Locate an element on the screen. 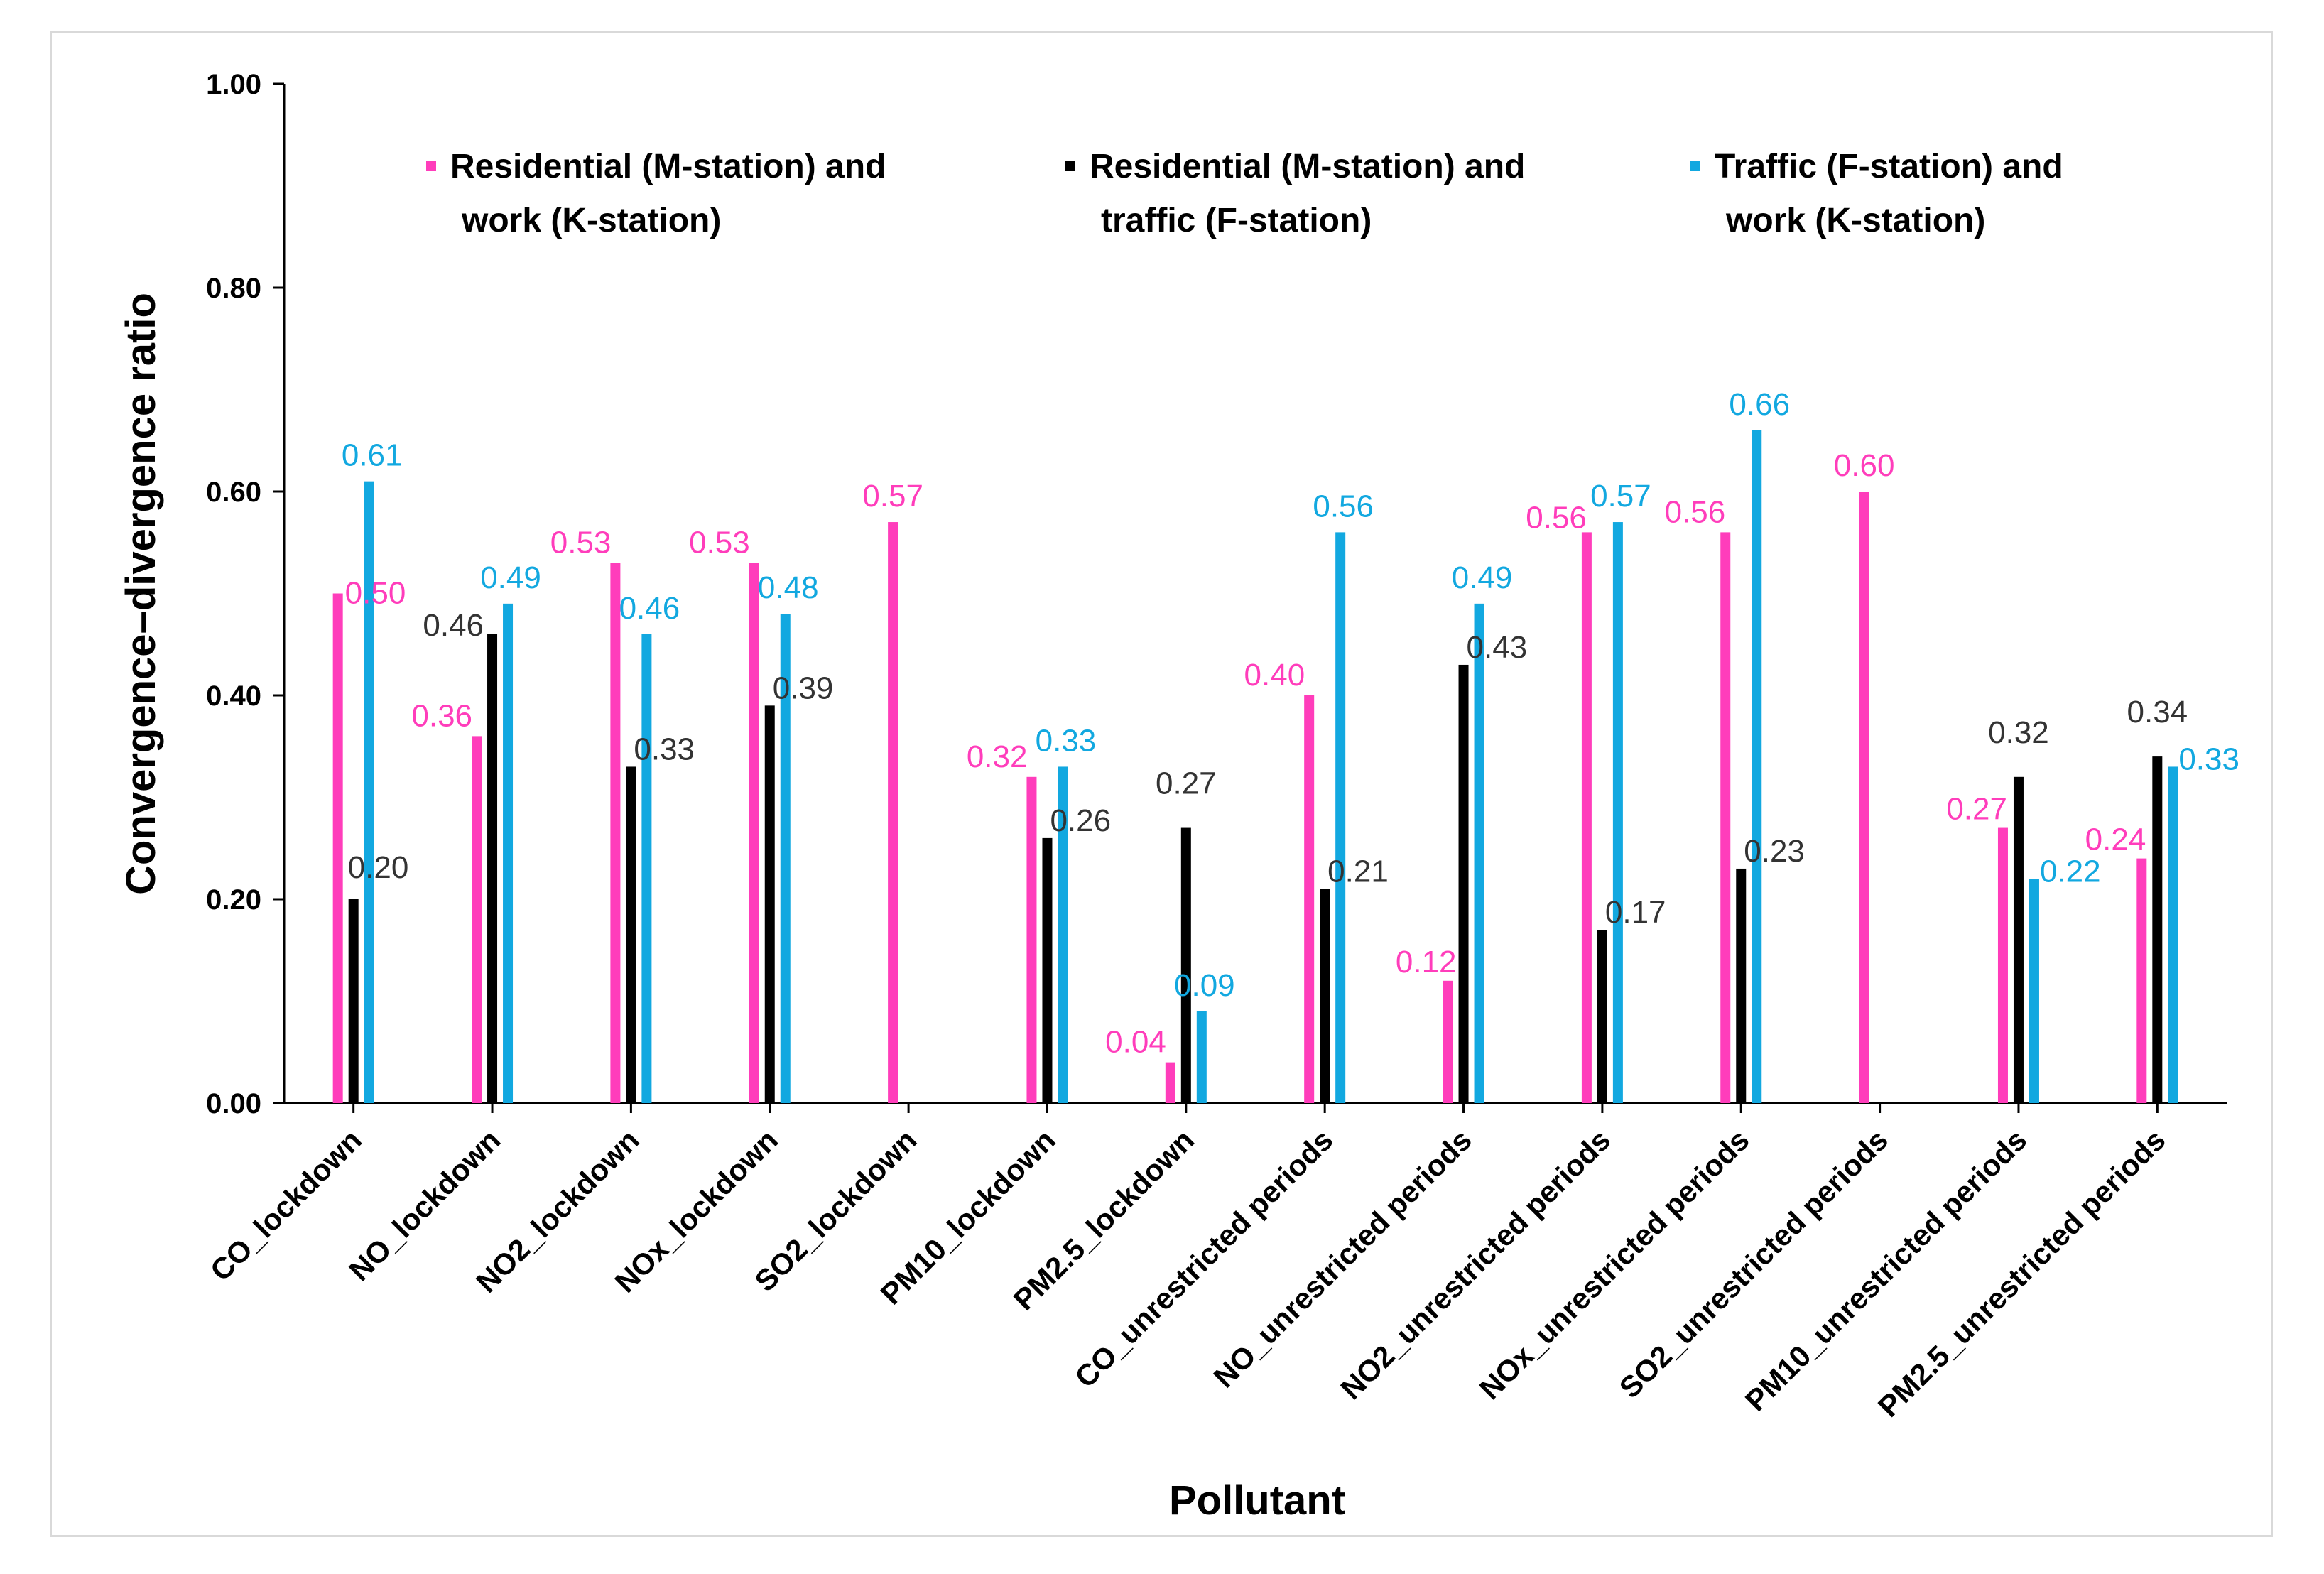 Image resolution: width=2324 pixels, height=1574 pixels. data-label-series-3: 0.66 is located at coordinates (1759, 404).